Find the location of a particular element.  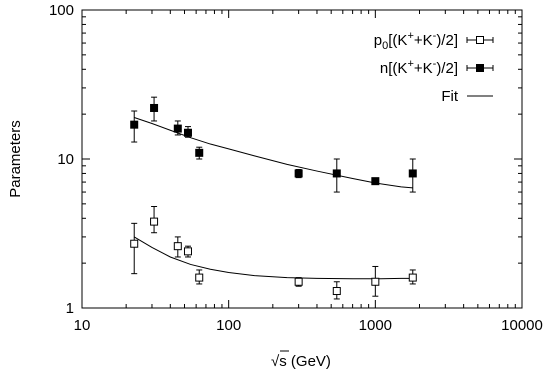

y-axis-label: Parameters is located at coordinates (15, 159).